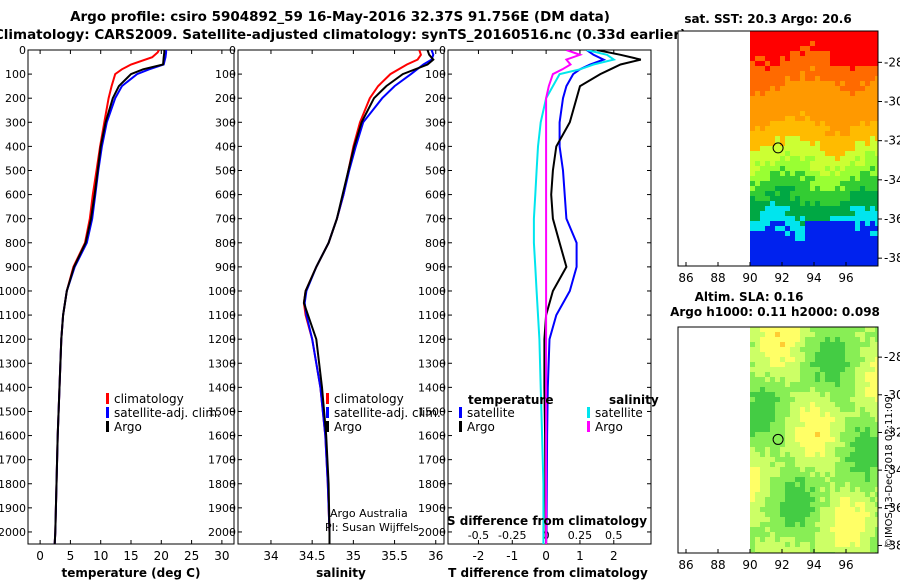 This screenshot has width=900, height=580. I want to click on lon-tick-label: 96, so click(845, 278).